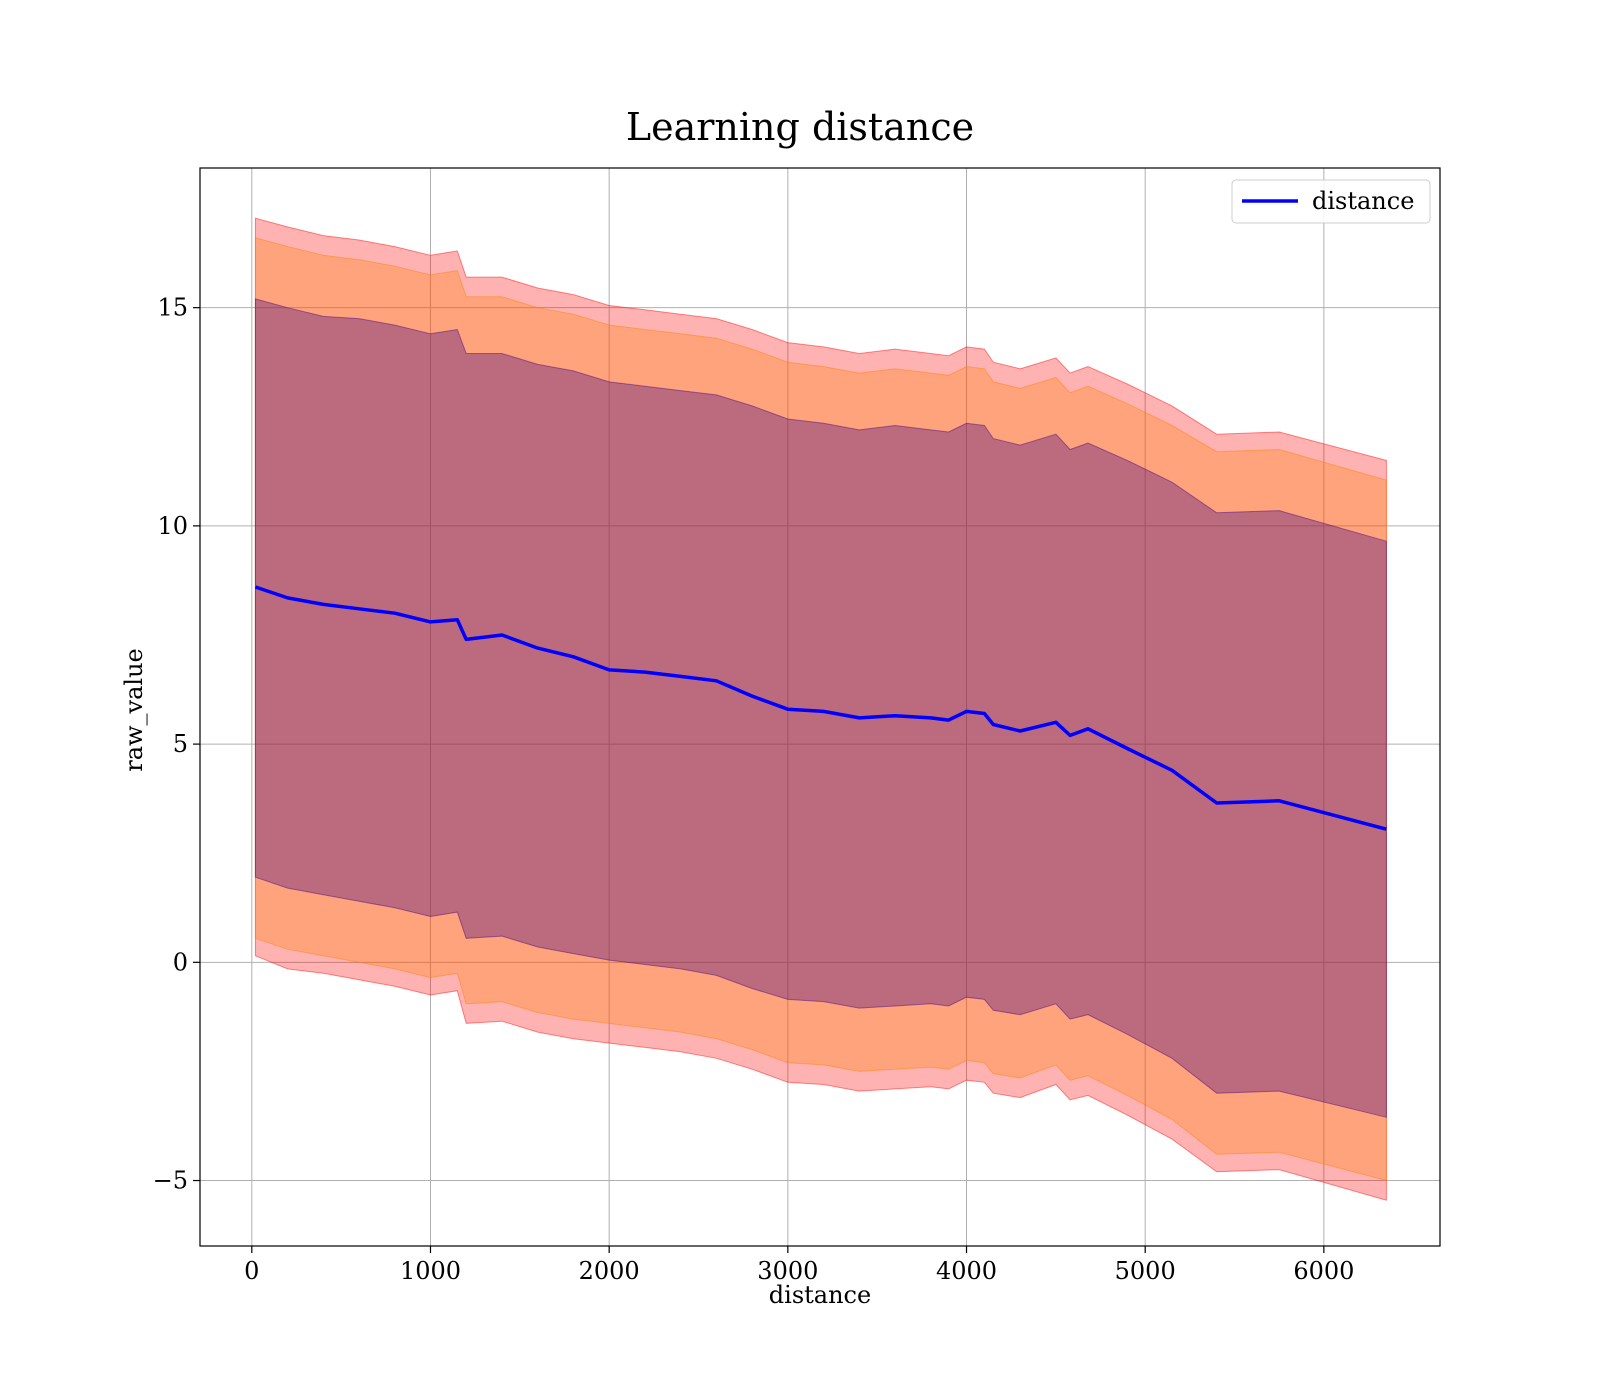 Image resolution: width=1600 pixels, height=1400 pixels. I want to click on y-axis-ticks: −5 0 5 10 15, so click(176, 744).